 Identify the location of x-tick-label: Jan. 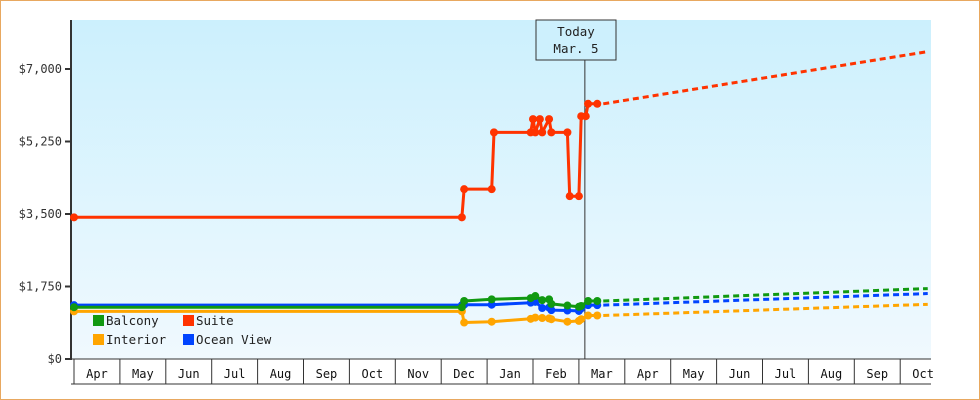
(510, 374).